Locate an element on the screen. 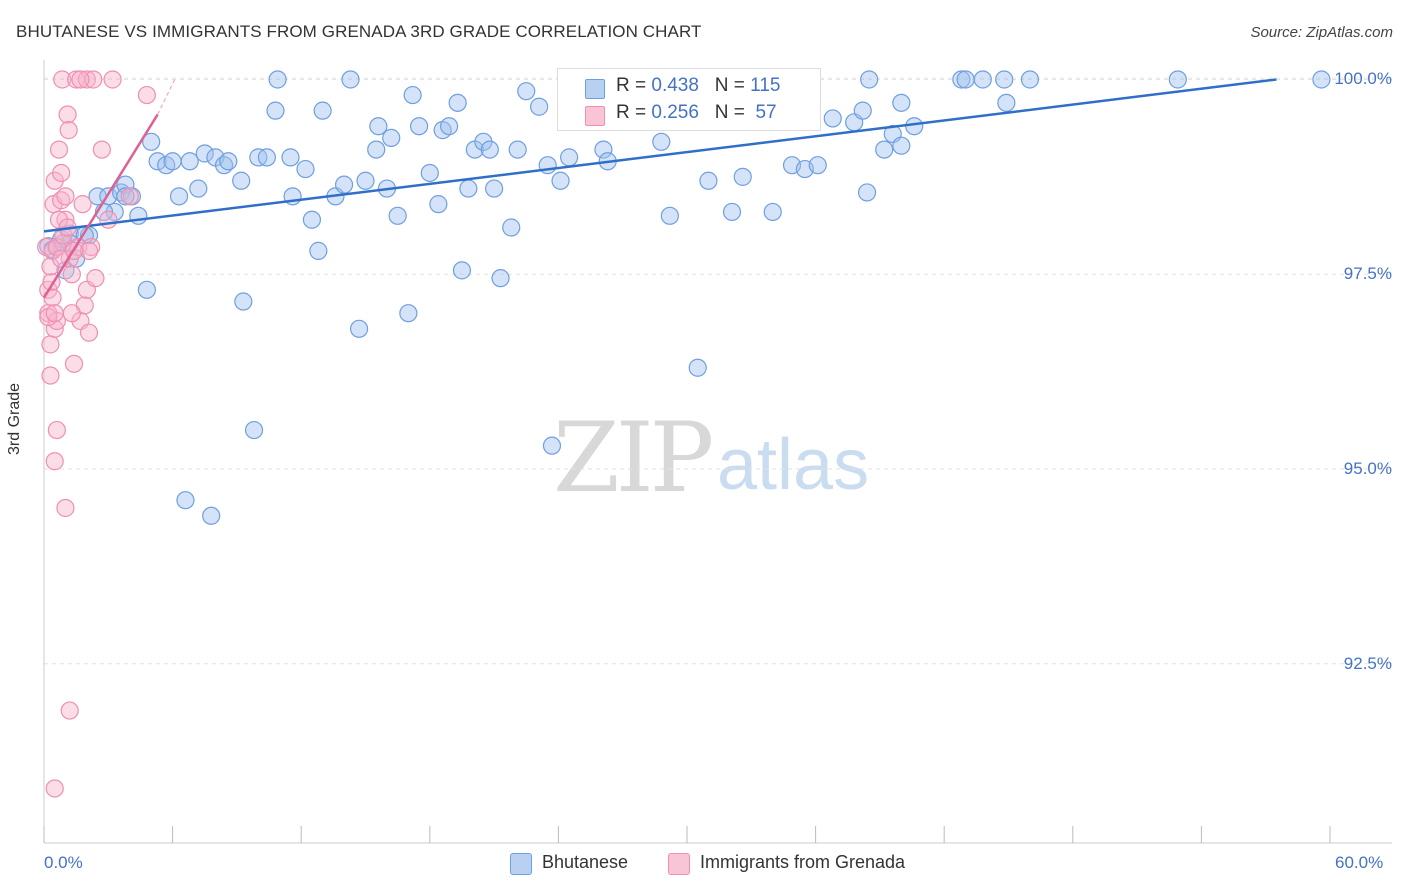  y-tick-label: 97.5% is located at coordinates (1367, 274).